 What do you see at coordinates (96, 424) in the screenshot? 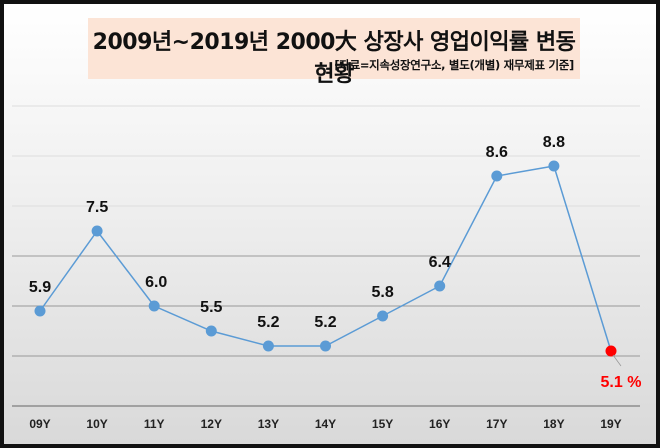
I see `x-tick-label: 10Y` at bounding box center [96, 424].